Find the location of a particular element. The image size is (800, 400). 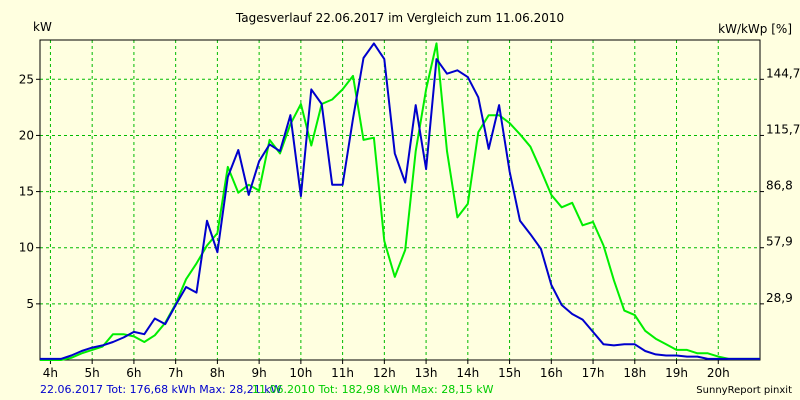

x-tick-label: 8h is located at coordinates (217, 373).